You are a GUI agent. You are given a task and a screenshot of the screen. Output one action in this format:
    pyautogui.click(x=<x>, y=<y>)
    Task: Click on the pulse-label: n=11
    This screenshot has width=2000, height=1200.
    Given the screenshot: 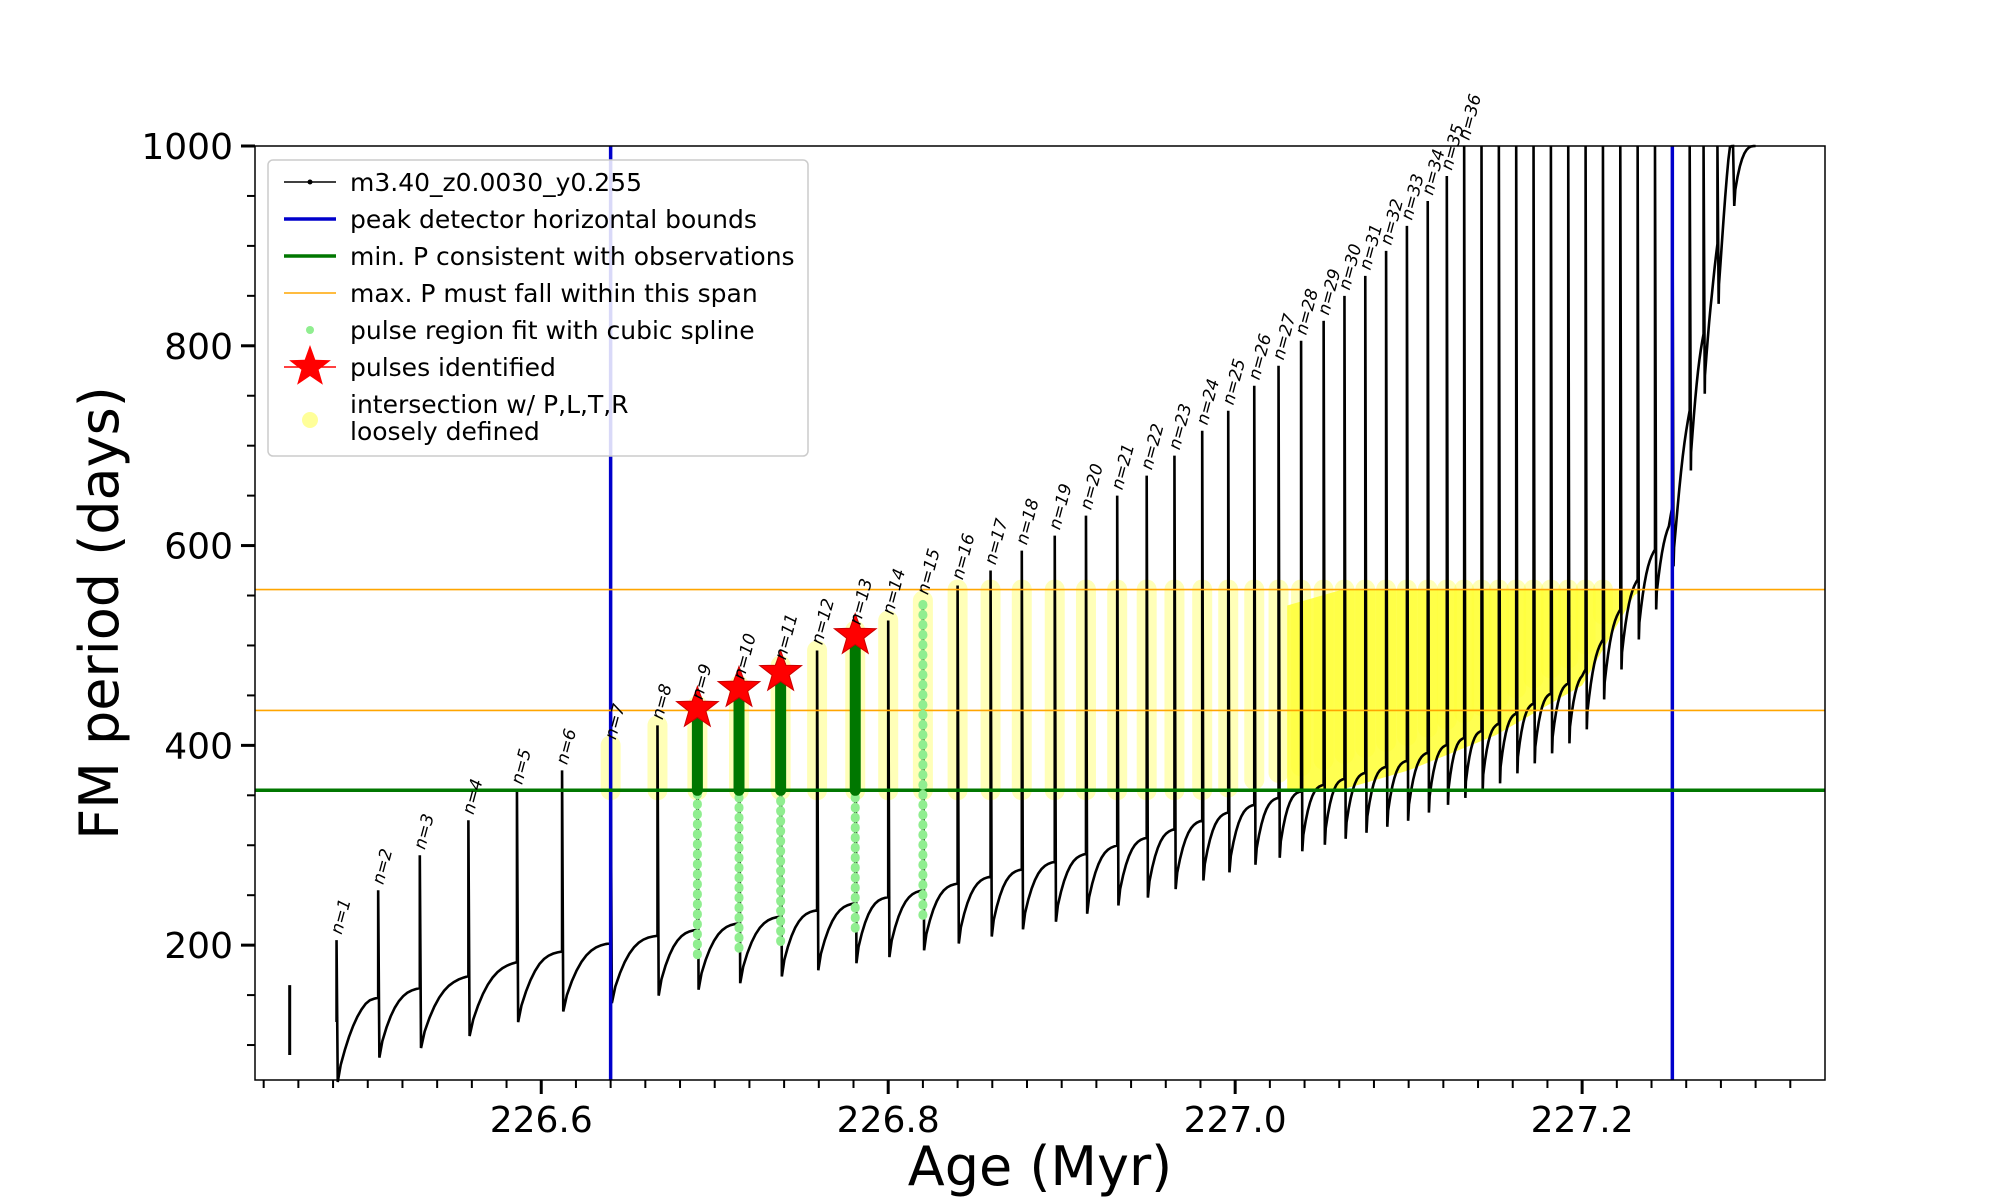 What is the action you would take?
    pyautogui.click(x=786, y=636)
    